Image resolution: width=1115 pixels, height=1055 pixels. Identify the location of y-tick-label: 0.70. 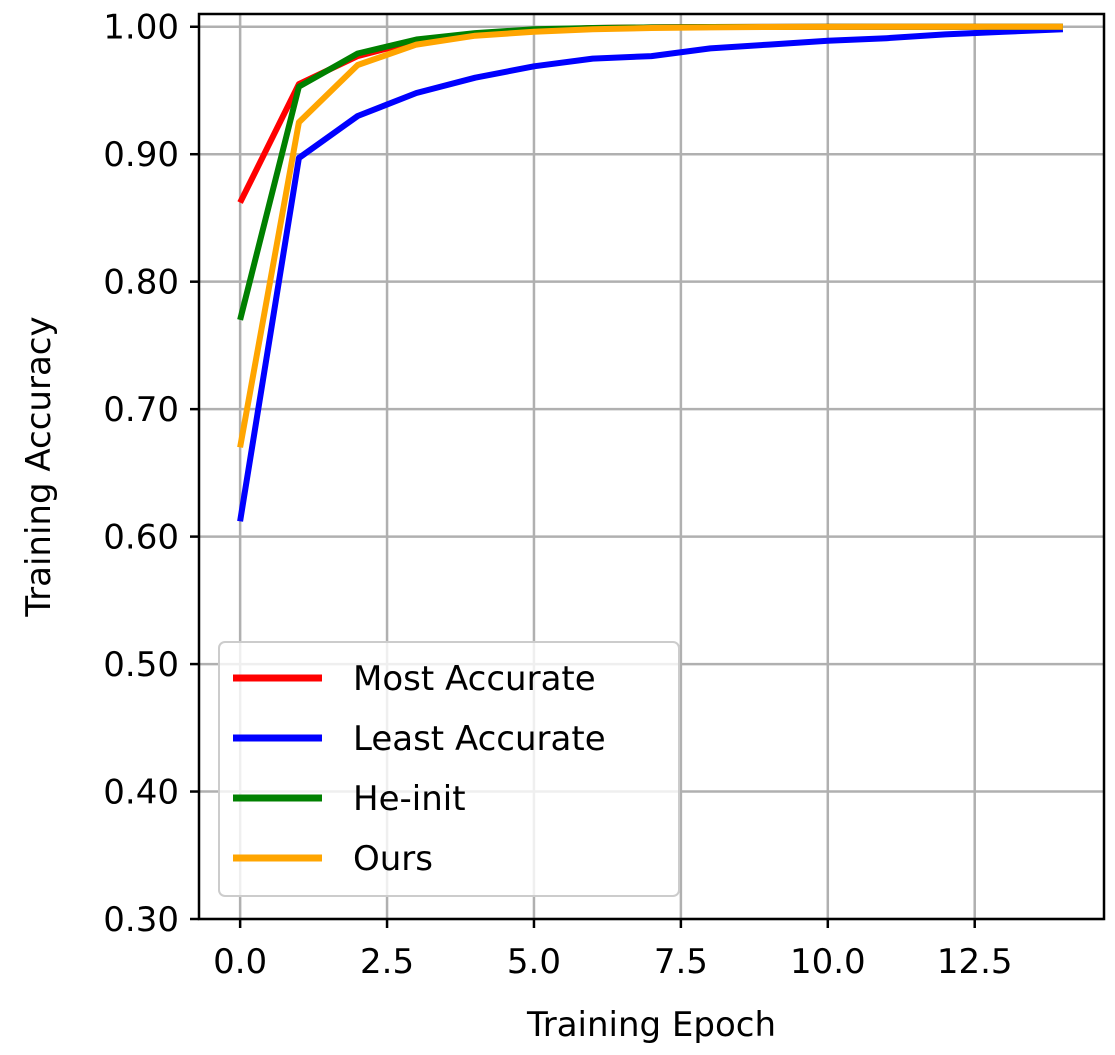
(141, 410).